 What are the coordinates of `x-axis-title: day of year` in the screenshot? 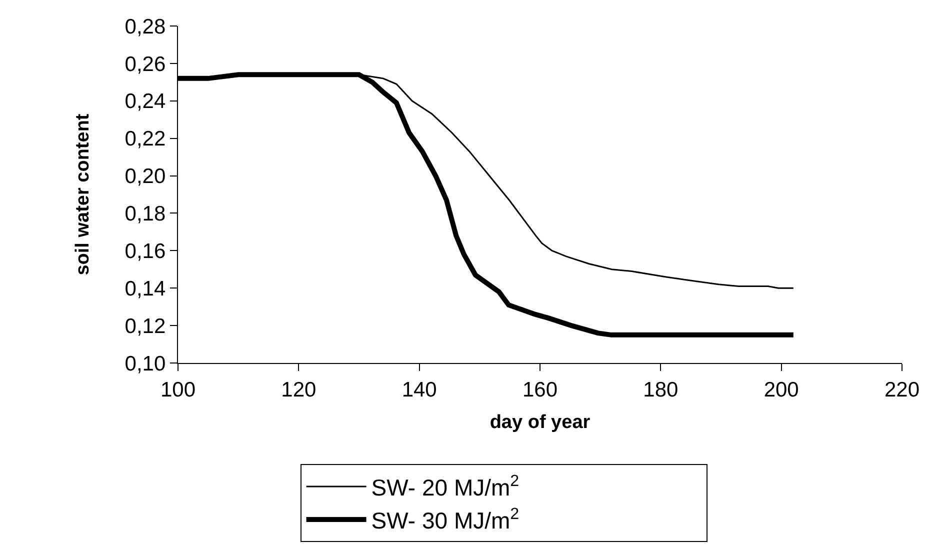 It's located at (540, 423).